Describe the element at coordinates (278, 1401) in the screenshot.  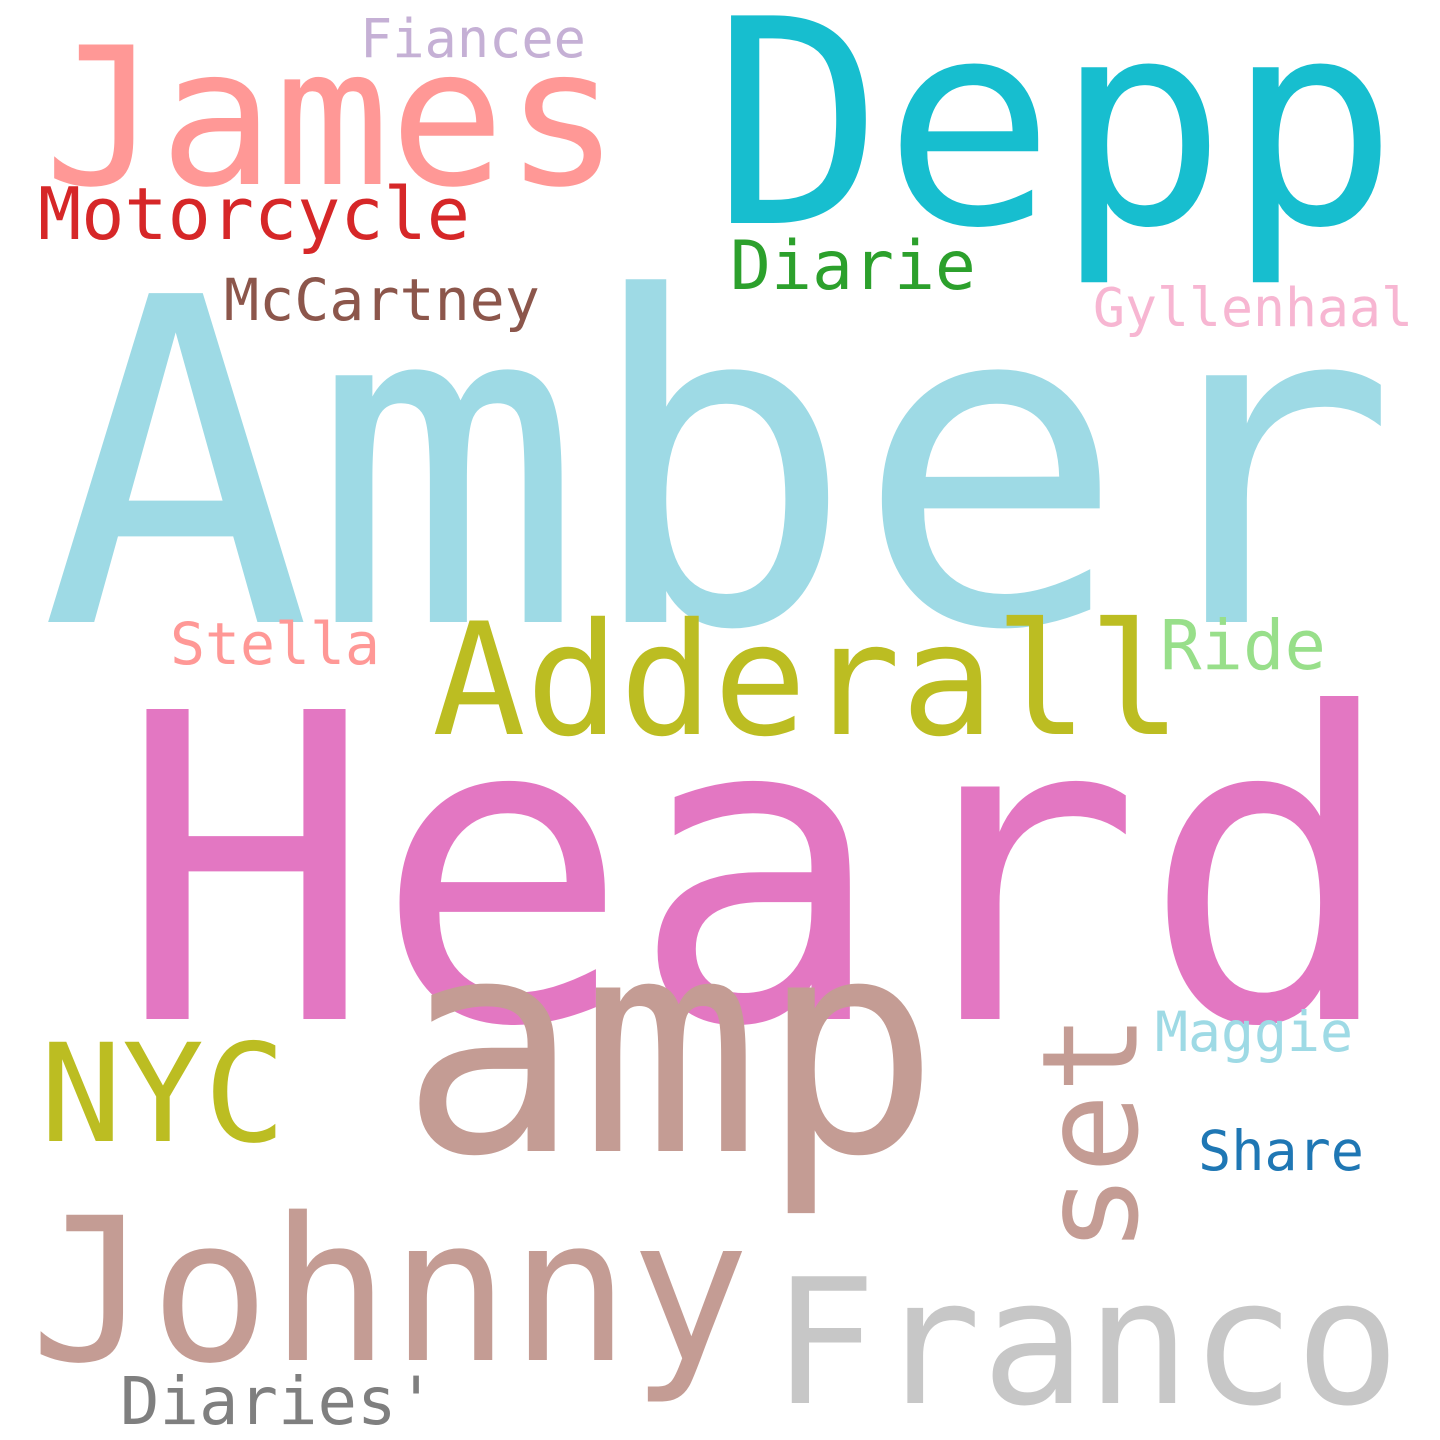
I see `word-diaries: Diaries'` at that location.